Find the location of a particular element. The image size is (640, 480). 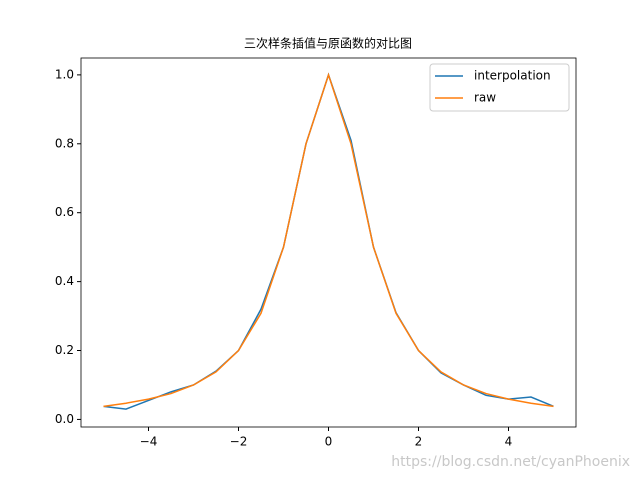

legend-box is located at coordinates (499, 87).